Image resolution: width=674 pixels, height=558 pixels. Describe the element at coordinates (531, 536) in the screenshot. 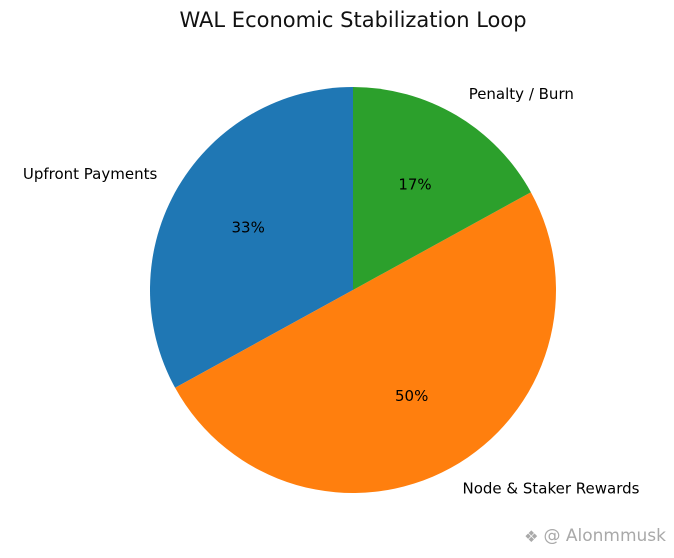

I see `watermark-logo-icon: ❖` at that location.